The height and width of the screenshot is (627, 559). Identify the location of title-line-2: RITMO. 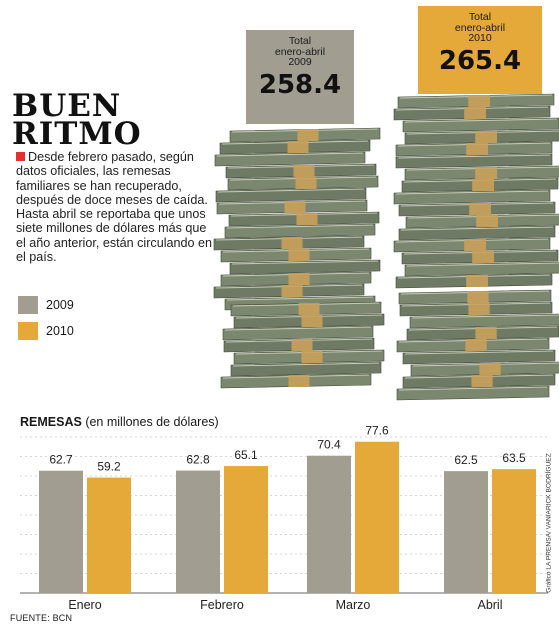
(77, 134).